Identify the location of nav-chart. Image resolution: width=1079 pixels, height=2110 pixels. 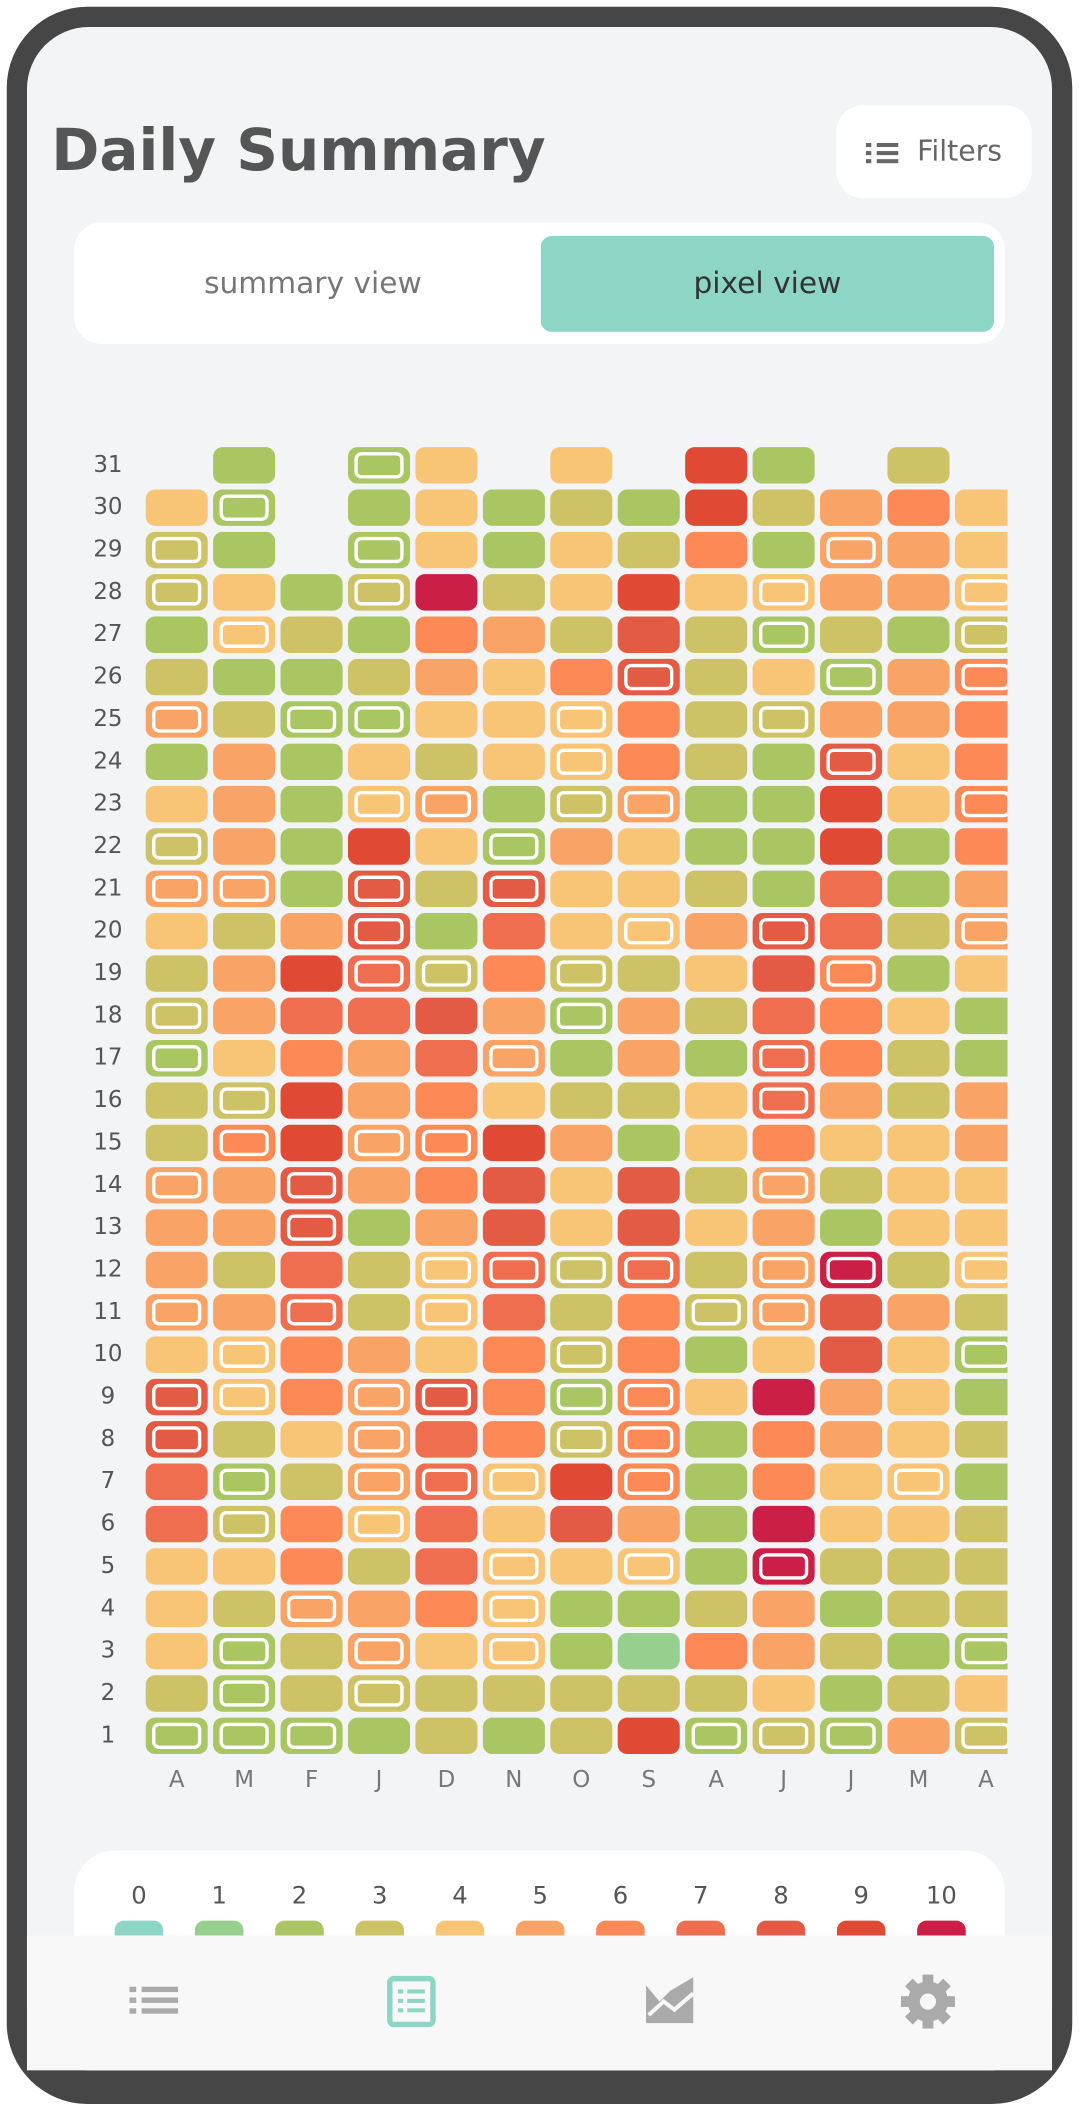
(670, 2000).